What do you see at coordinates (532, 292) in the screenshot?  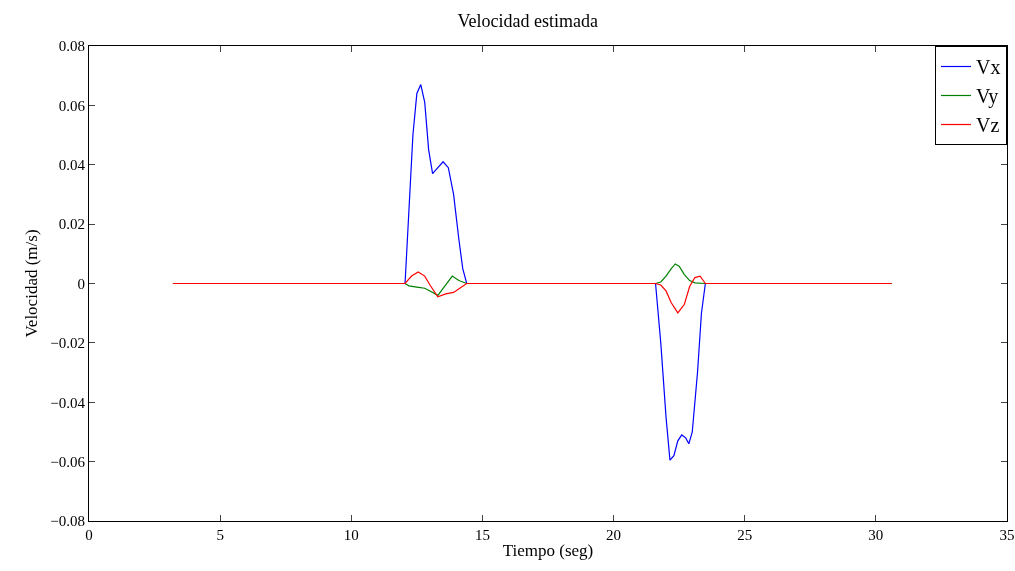 I see `line-series` at bounding box center [532, 292].